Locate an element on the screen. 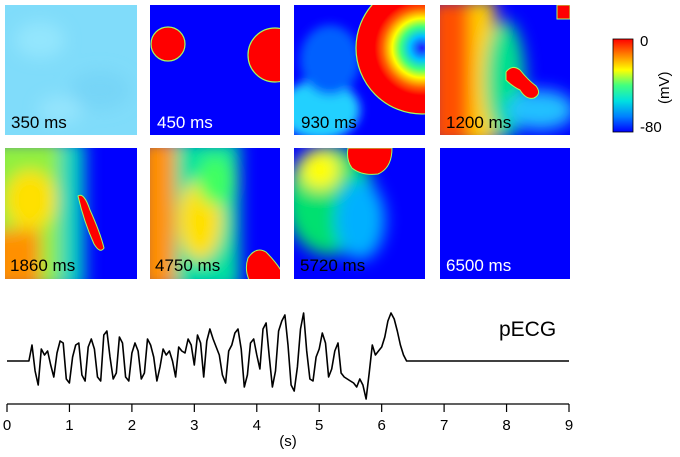 The width and height of the screenshot is (680, 457). x-tick-label: 3 is located at coordinates (194, 425).